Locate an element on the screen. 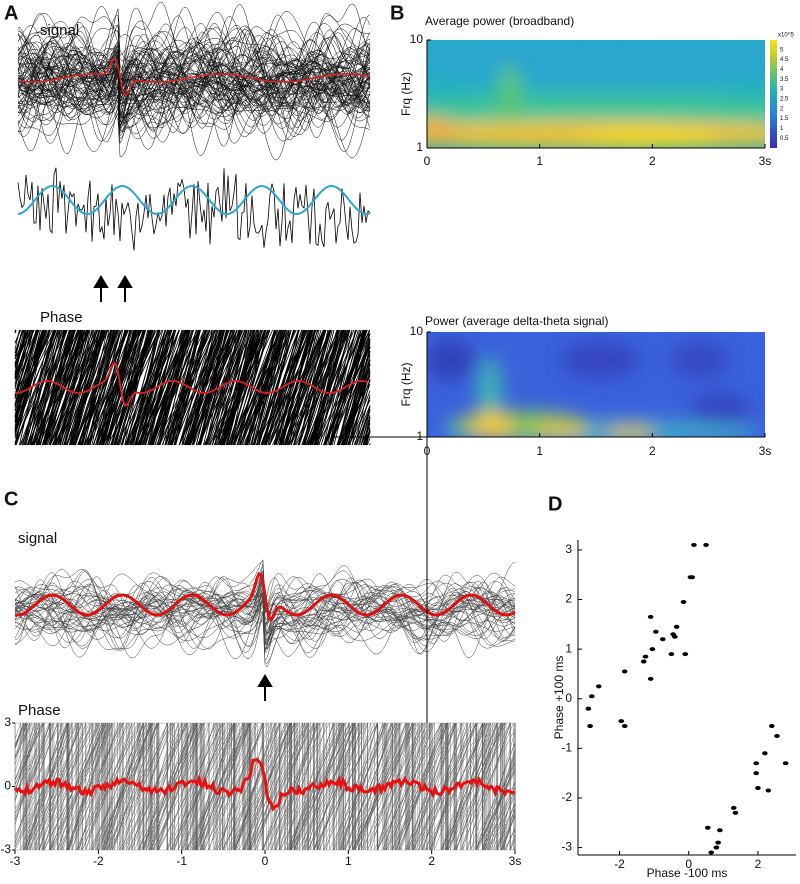  panel-title: Phase is located at coordinates (39, 710).